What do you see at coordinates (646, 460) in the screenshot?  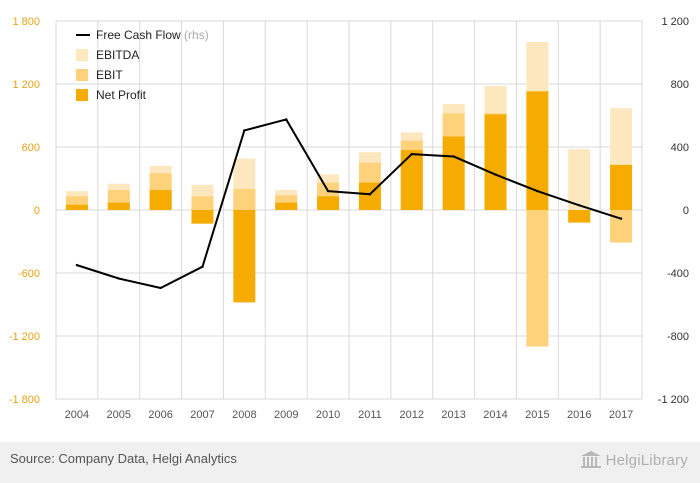 I see `logo-text: HelgiLibrary` at bounding box center [646, 460].